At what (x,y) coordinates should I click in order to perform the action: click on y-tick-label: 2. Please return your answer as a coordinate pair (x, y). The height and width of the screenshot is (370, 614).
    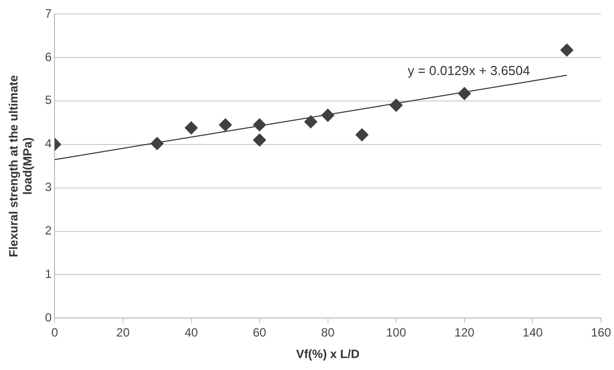
    Looking at the image, I should click on (48, 231).